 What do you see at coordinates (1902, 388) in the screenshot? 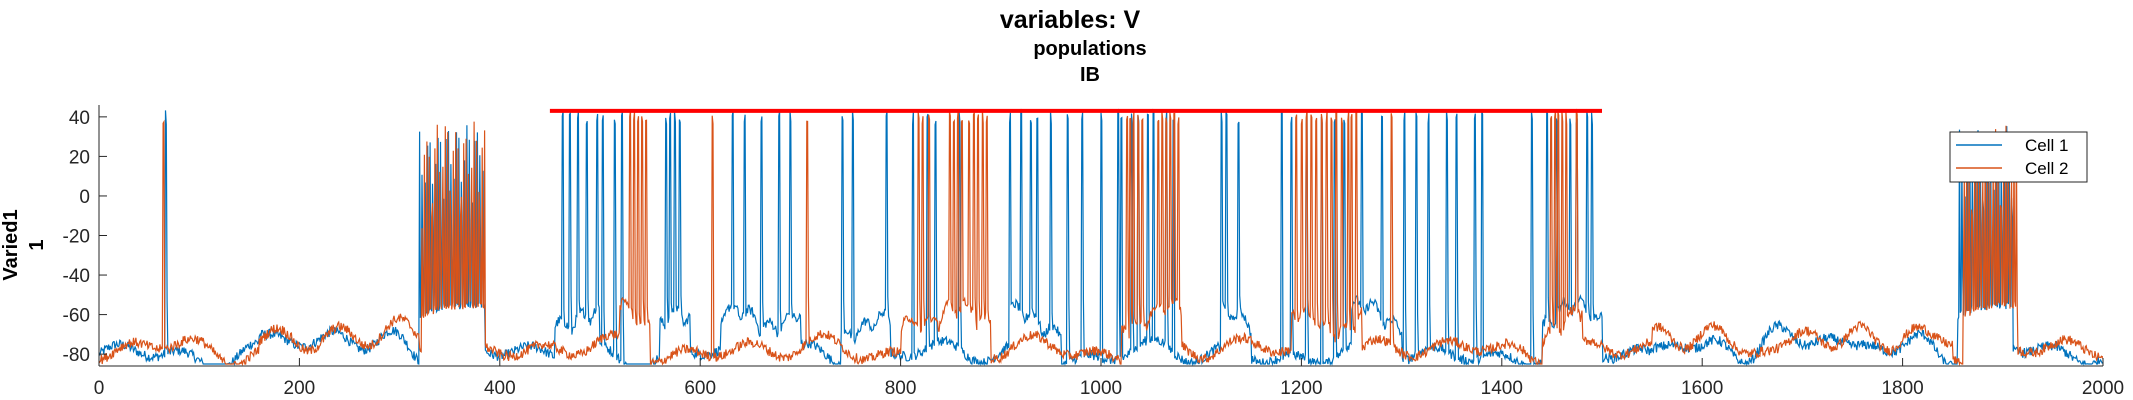
I see `x-tick-label-1800: 1800` at bounding box center [1902, 388].